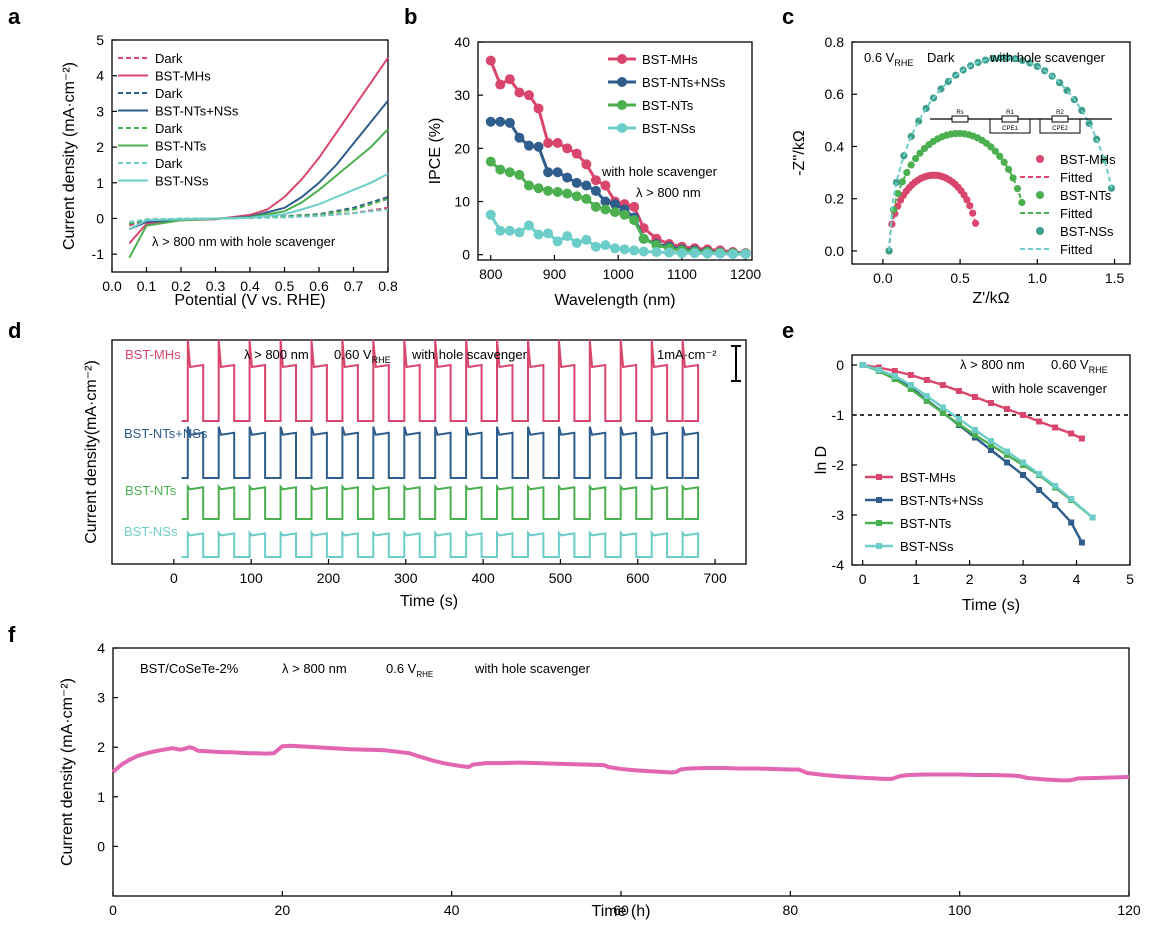 The height and width of the screenshot is (927, 1155). I want to click on b-legend-marker, so click(622, 105).